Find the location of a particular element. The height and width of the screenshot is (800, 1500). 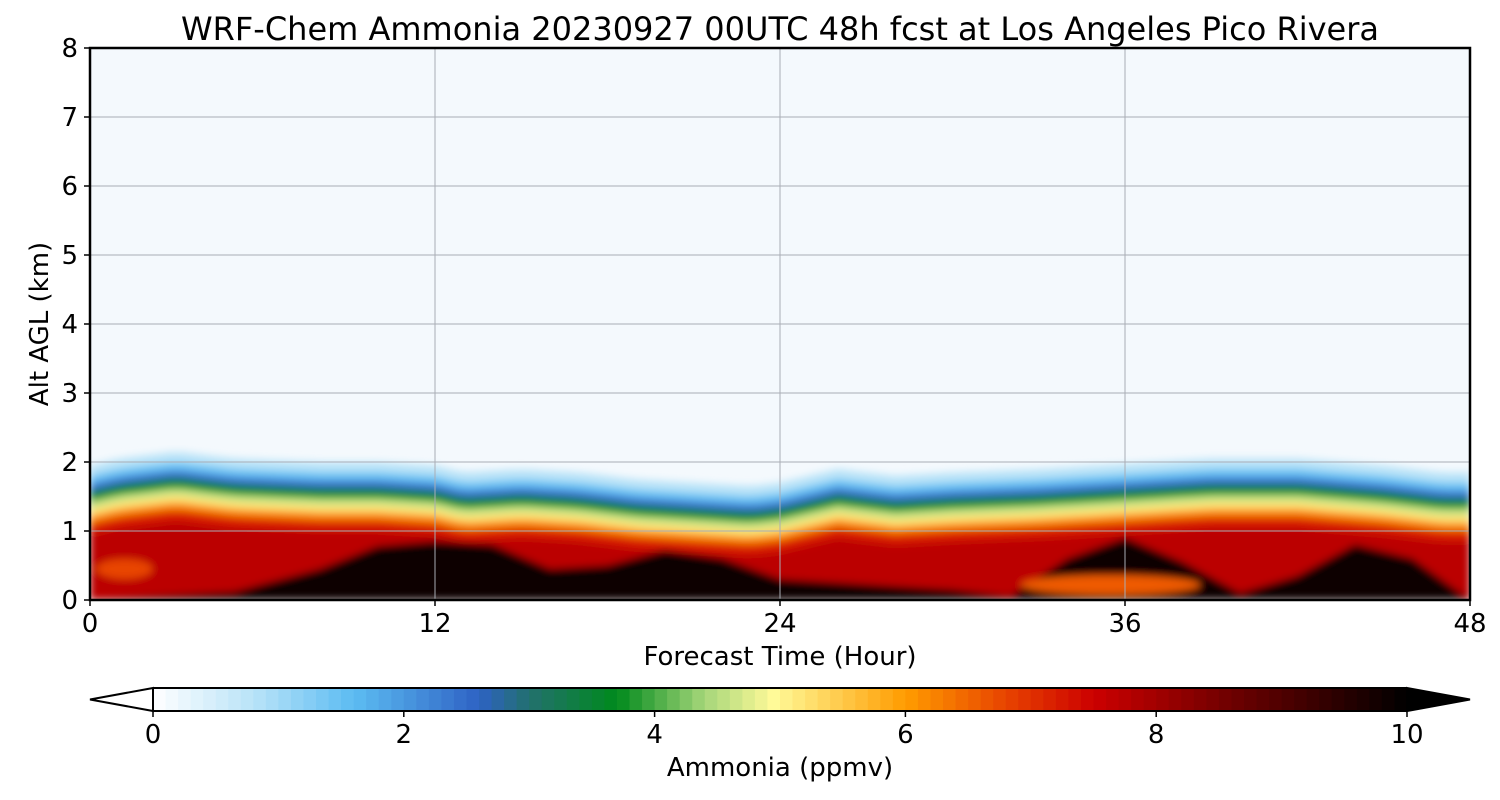

x-tick-label: 36 is located at coordinates (1124, 624).